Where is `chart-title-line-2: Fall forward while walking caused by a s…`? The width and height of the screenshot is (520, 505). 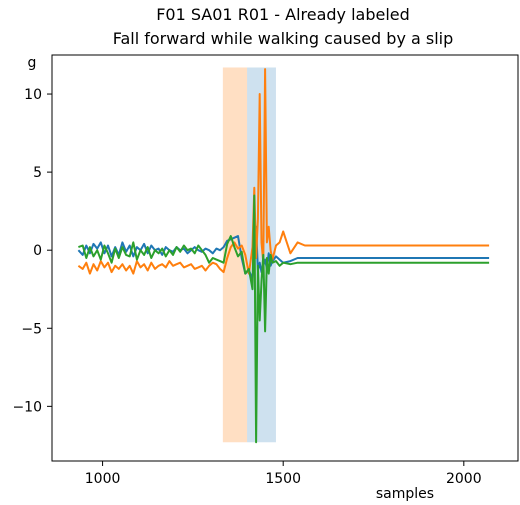
chart-title-line-2: Fall forward while walking caused by a s… is located at coordinates (283, 38).